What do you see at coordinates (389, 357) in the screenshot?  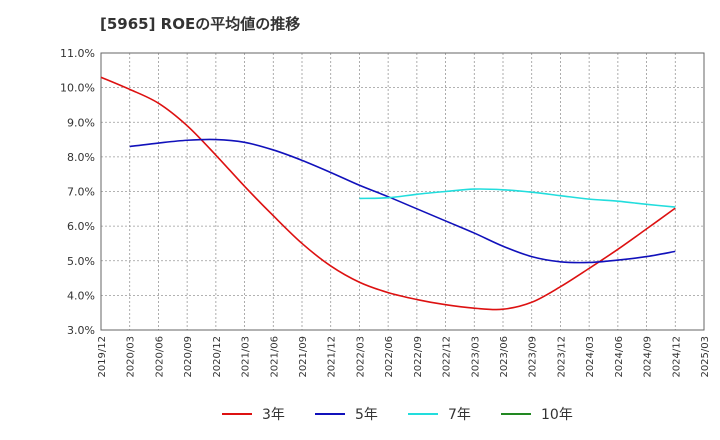 I see `x-tick-label: 2022/06` at bounding box center [389, 357].